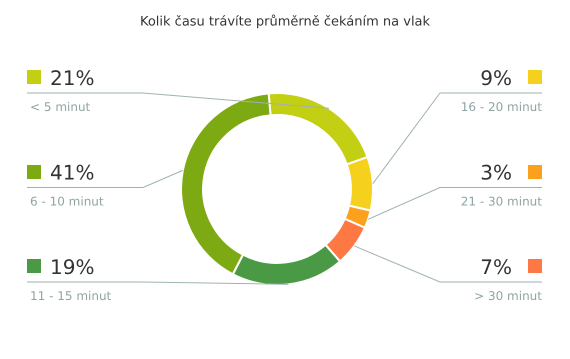  I want to click on data-label: 3%, so click(496, 172).